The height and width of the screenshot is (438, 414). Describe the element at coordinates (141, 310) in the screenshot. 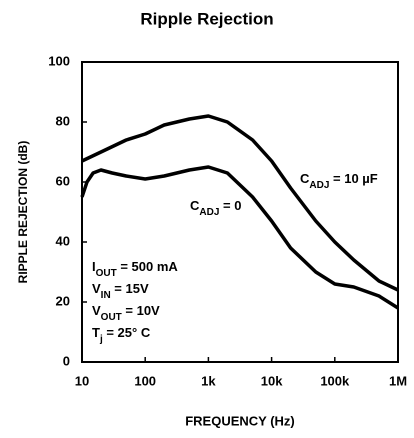

I see `annotation-tail: = 10V` at that location.